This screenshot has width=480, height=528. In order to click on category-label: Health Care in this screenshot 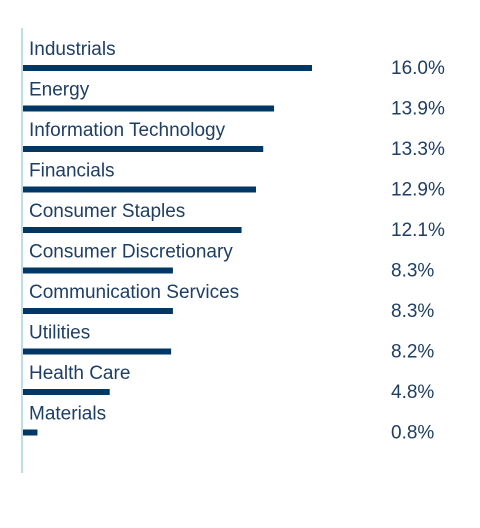, I will do `click(79, 373)`.